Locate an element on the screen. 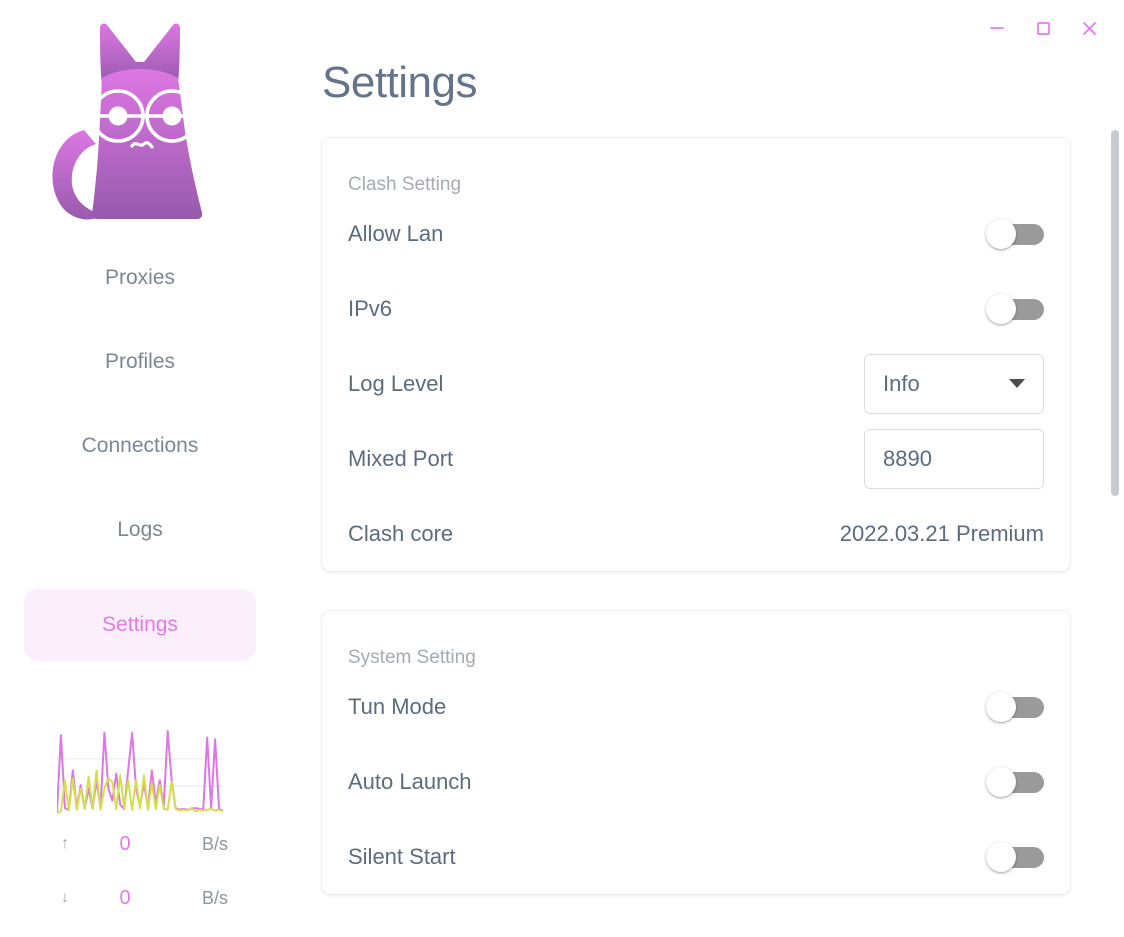 This screenshot has height=937, width=1124. setting-row-allow-lan: Allow Lan is located at coordinates (696, 233).